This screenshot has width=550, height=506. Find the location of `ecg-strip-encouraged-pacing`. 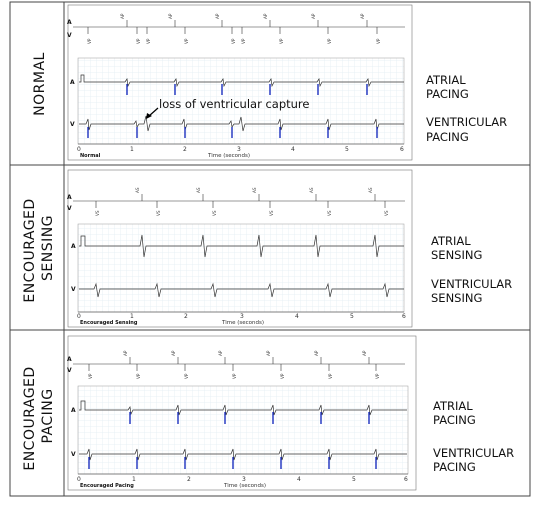

ecg-strip-encouraged-pacing is located at coordinates (243, 430).